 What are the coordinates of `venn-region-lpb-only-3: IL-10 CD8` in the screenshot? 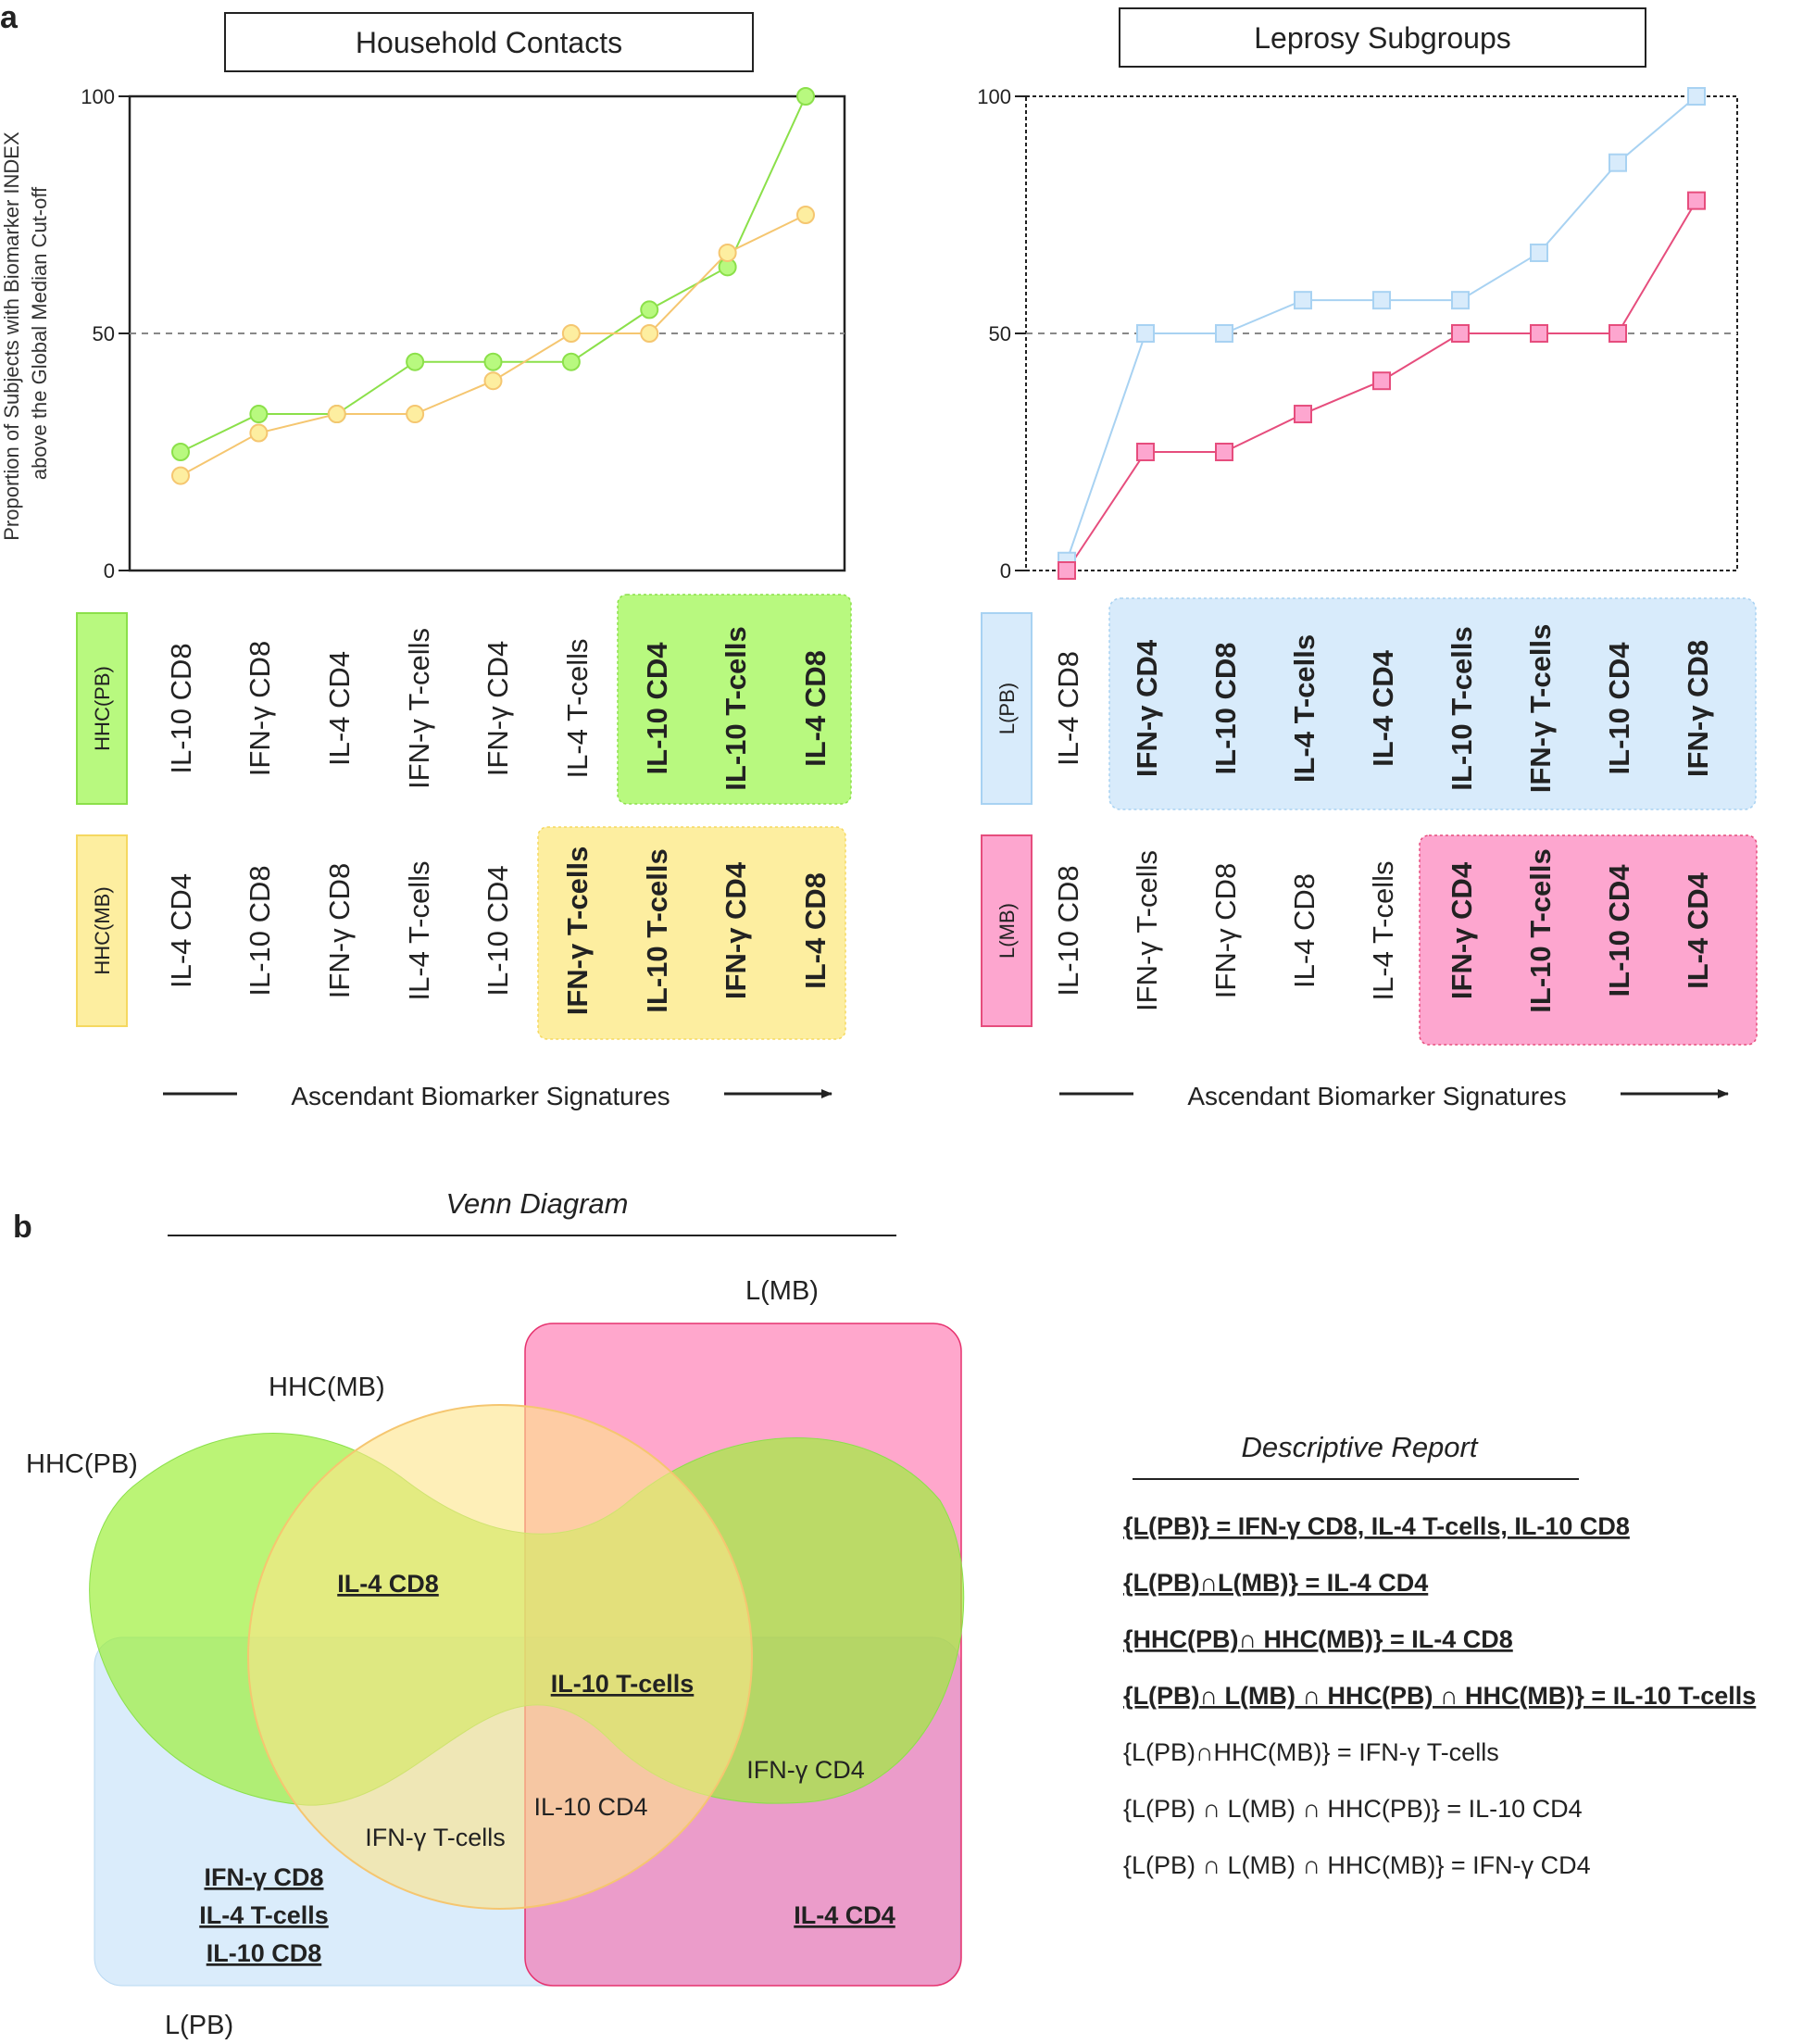 It's located at (264, 1953).